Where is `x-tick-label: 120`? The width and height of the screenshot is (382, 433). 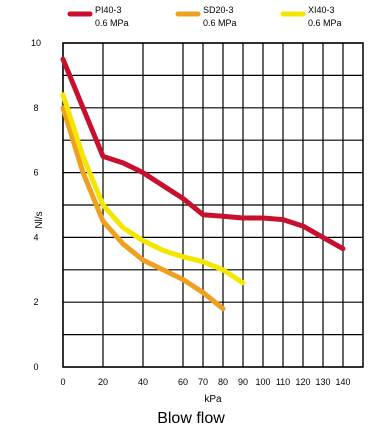 x-tick-label: 120 is located at coordinates (302, 382).